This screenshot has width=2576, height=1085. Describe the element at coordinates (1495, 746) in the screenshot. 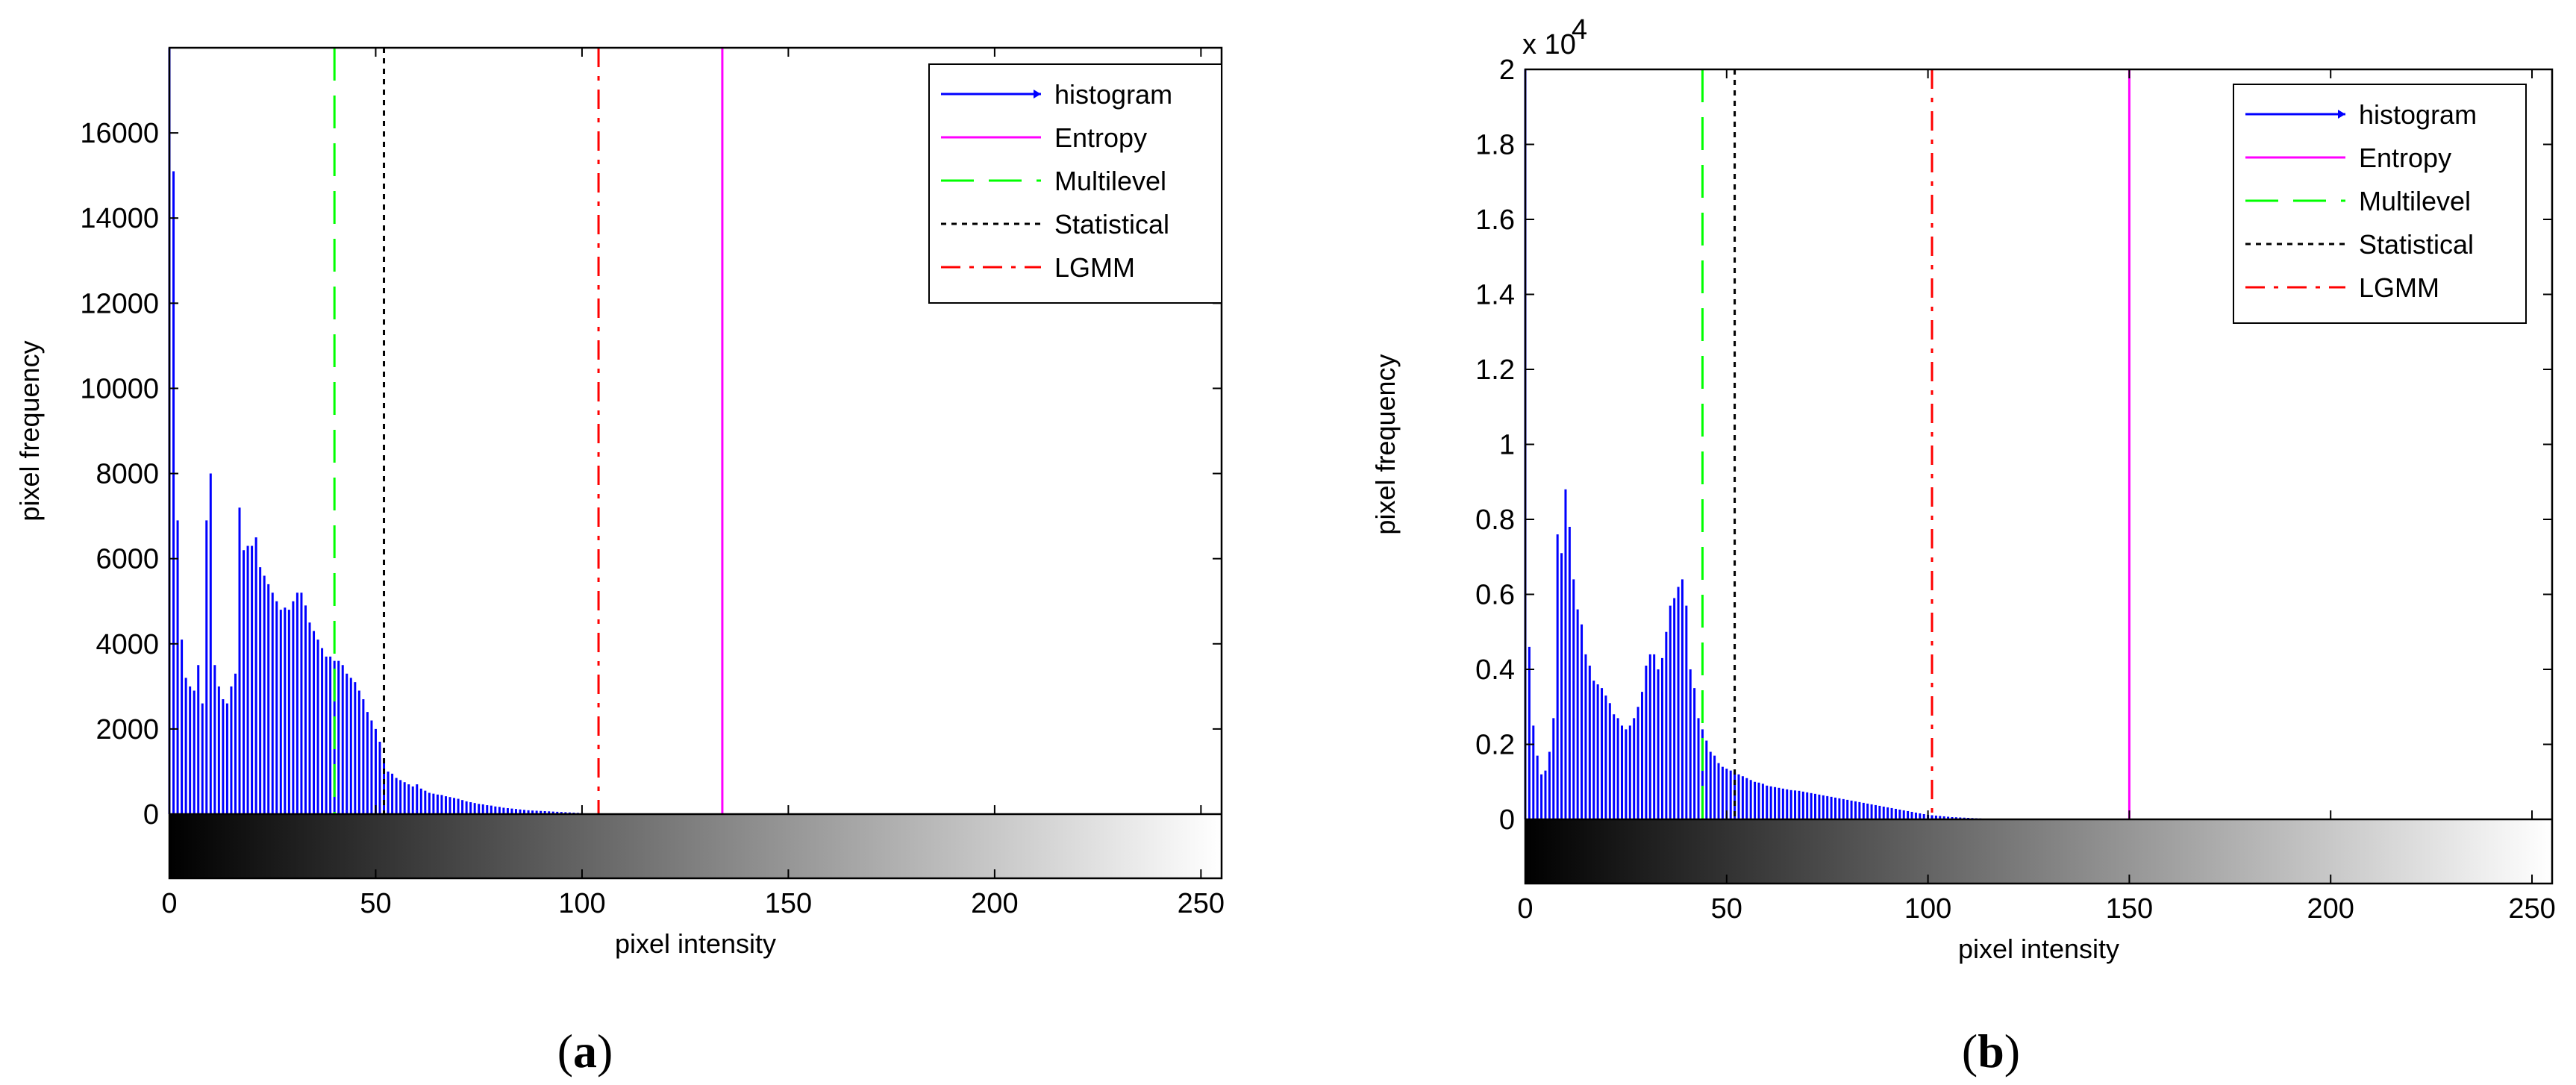

I see `y-tick-label: 0.2` at that location.